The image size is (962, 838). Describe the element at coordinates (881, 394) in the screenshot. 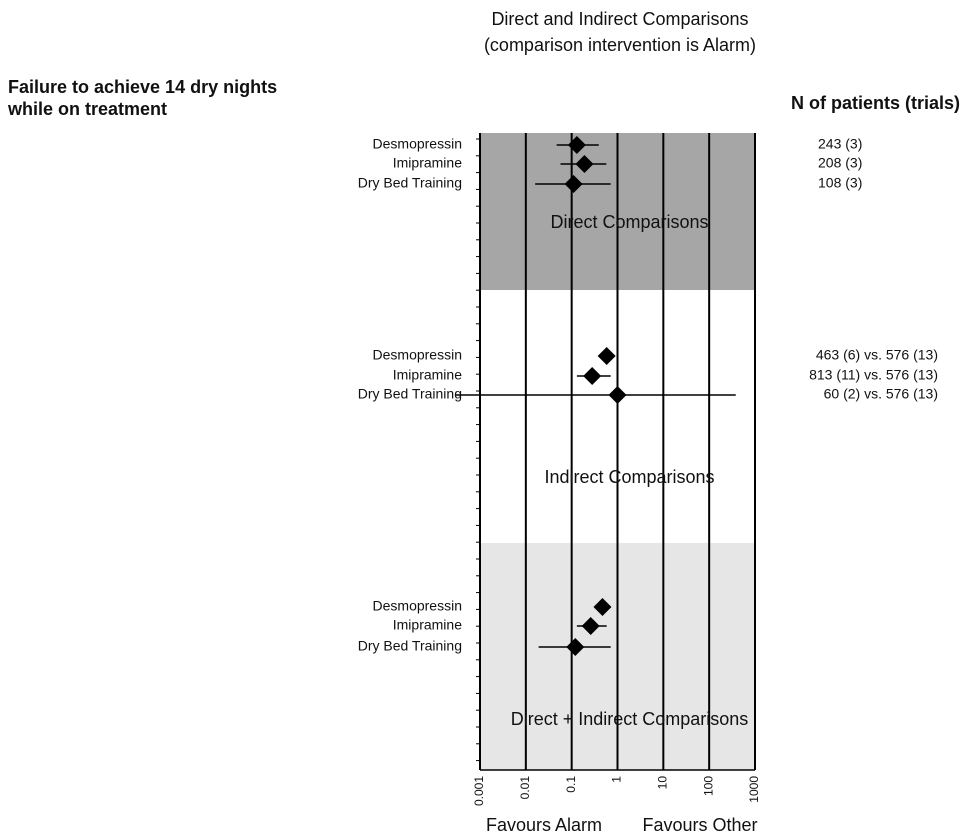

I see `n-label: 60 (2) vs. 576 (13)` at that location.